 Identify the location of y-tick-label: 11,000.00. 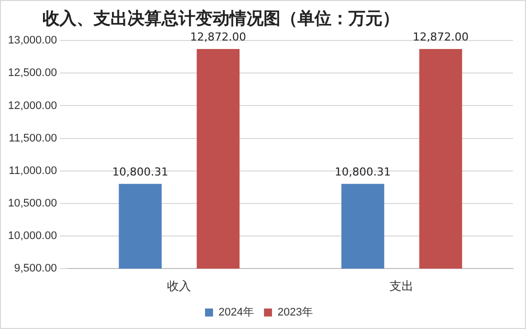
(32, 170).